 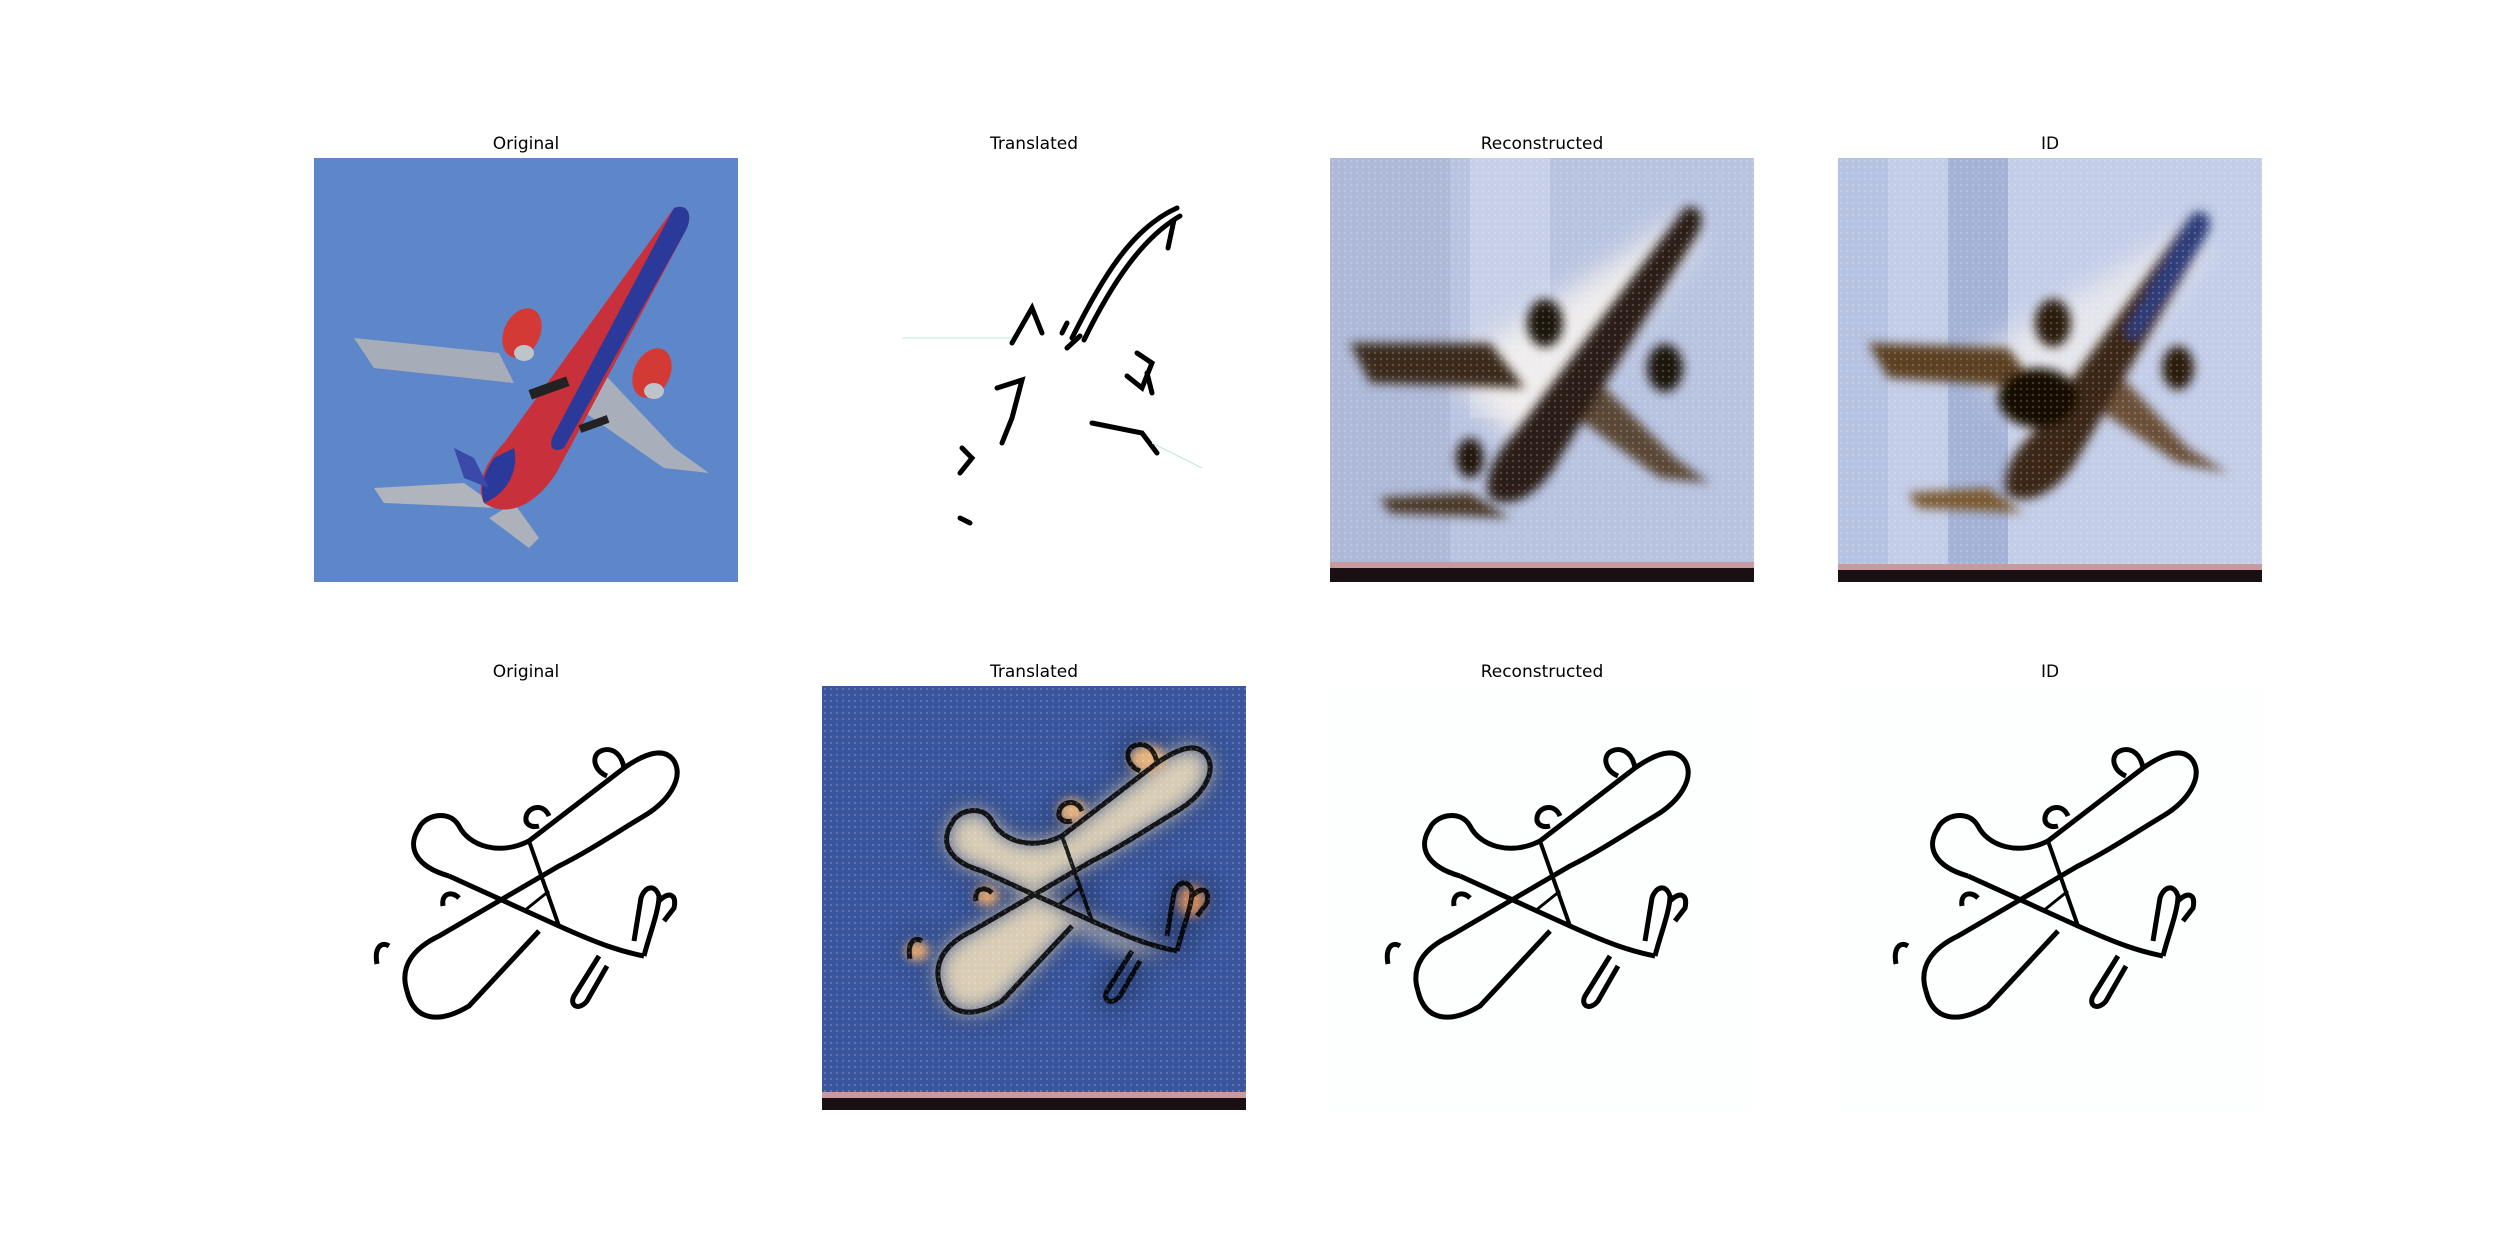 What do you see at coordinates (1542, 898) in the screenshot?
I see `sketch-reconstructed-image` at bounding box center [1542, 898].